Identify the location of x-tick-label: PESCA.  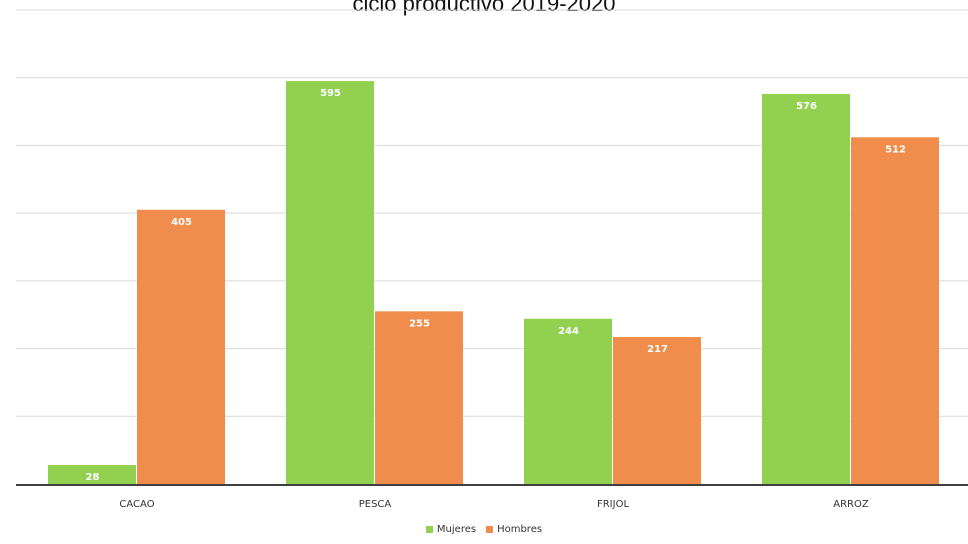
(375, 504).